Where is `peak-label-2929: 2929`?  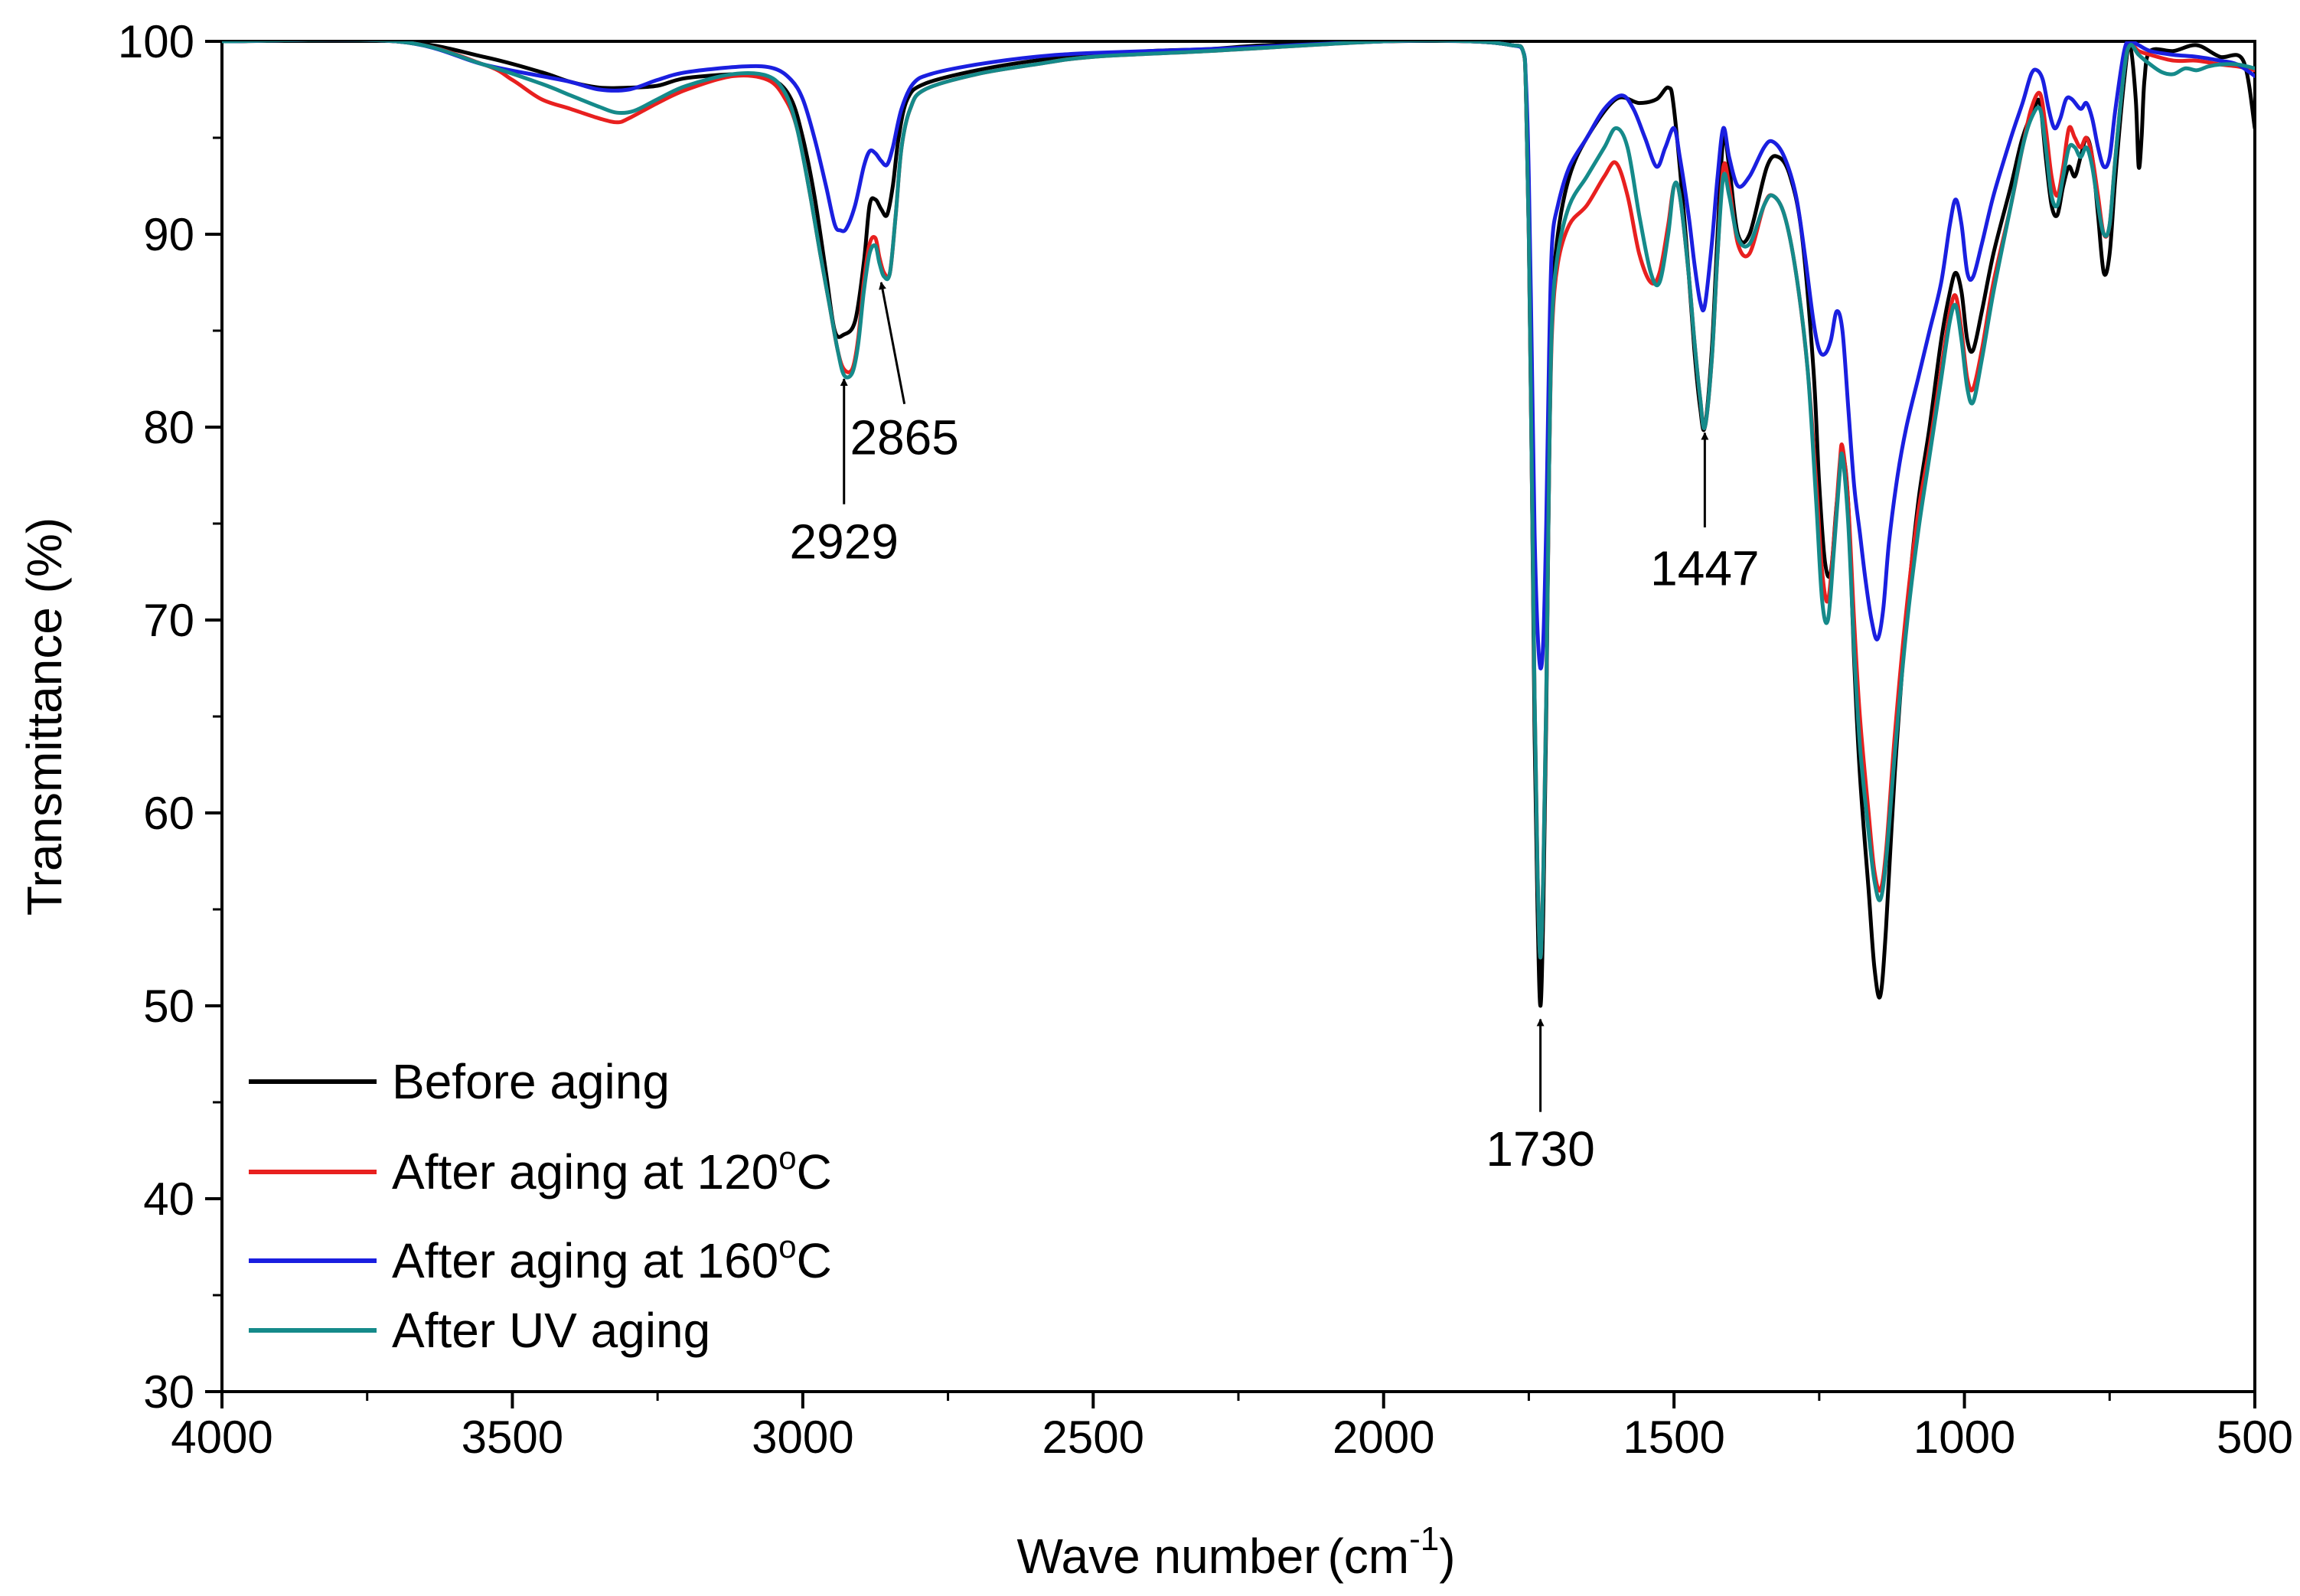
peak-label-2929: 2929 is located at coordinates (844, 541).